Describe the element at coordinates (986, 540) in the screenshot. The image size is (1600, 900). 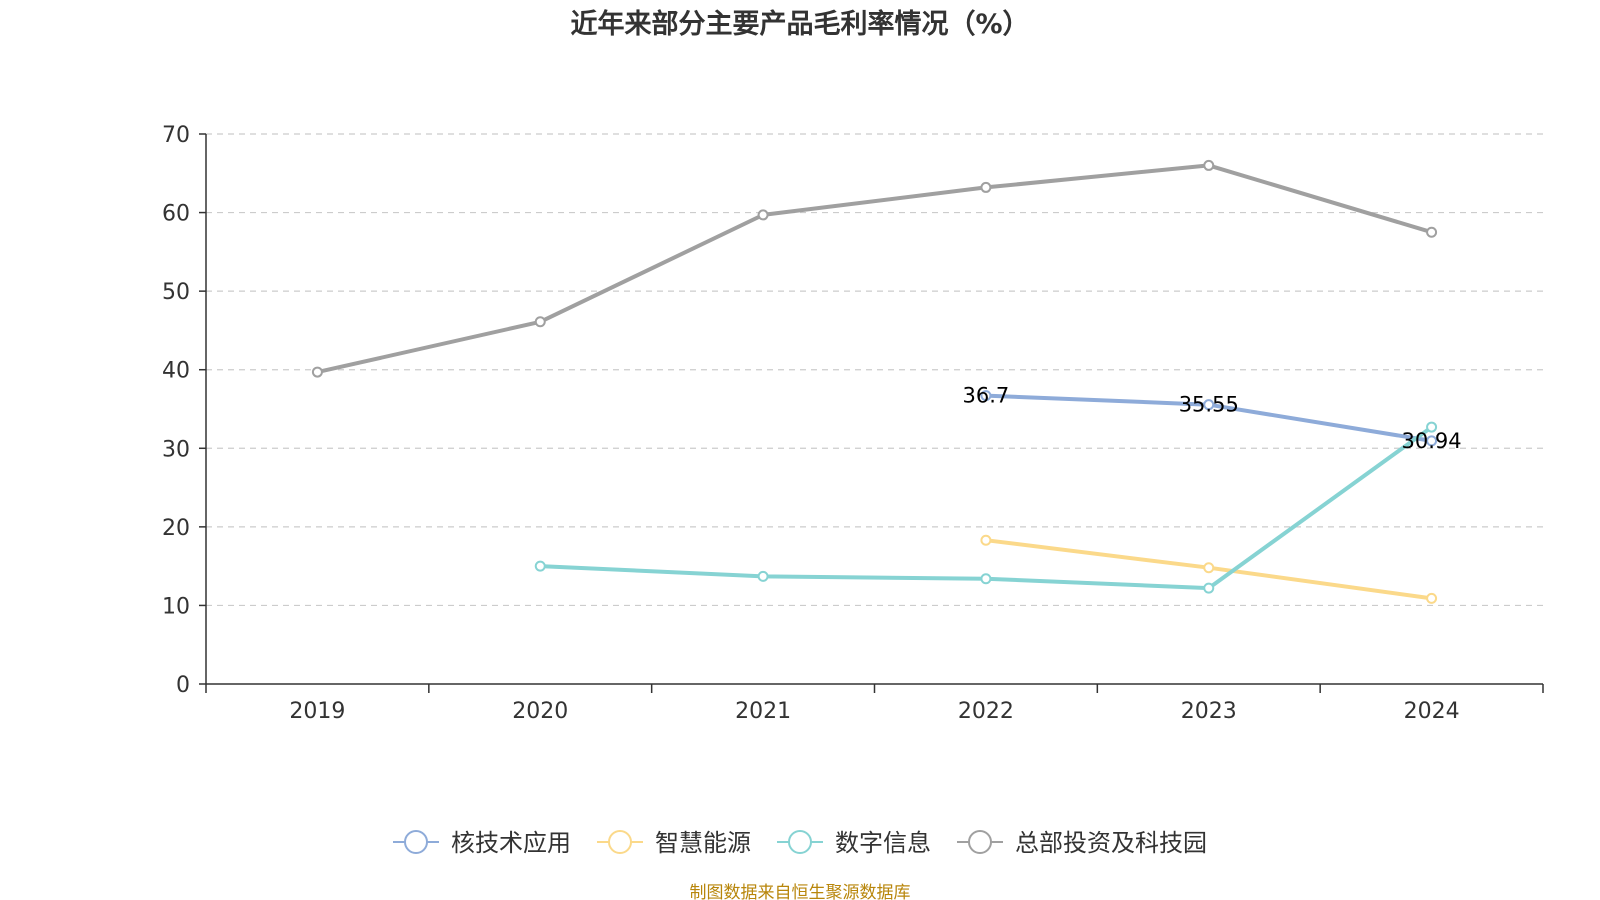
I see `data-point-1-2022` at that location.